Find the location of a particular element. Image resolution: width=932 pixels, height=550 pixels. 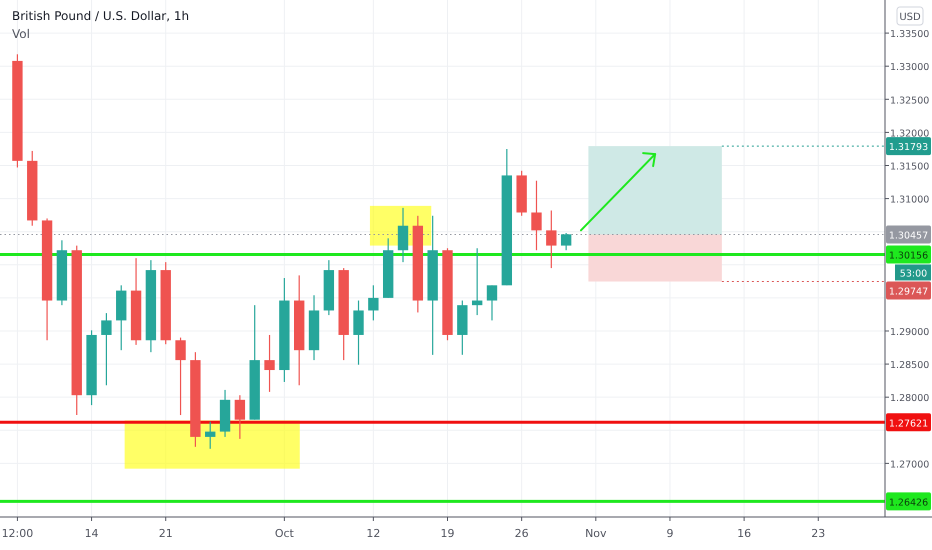

y-tick-label: 1.32000 is located at coordinates (910, 134).